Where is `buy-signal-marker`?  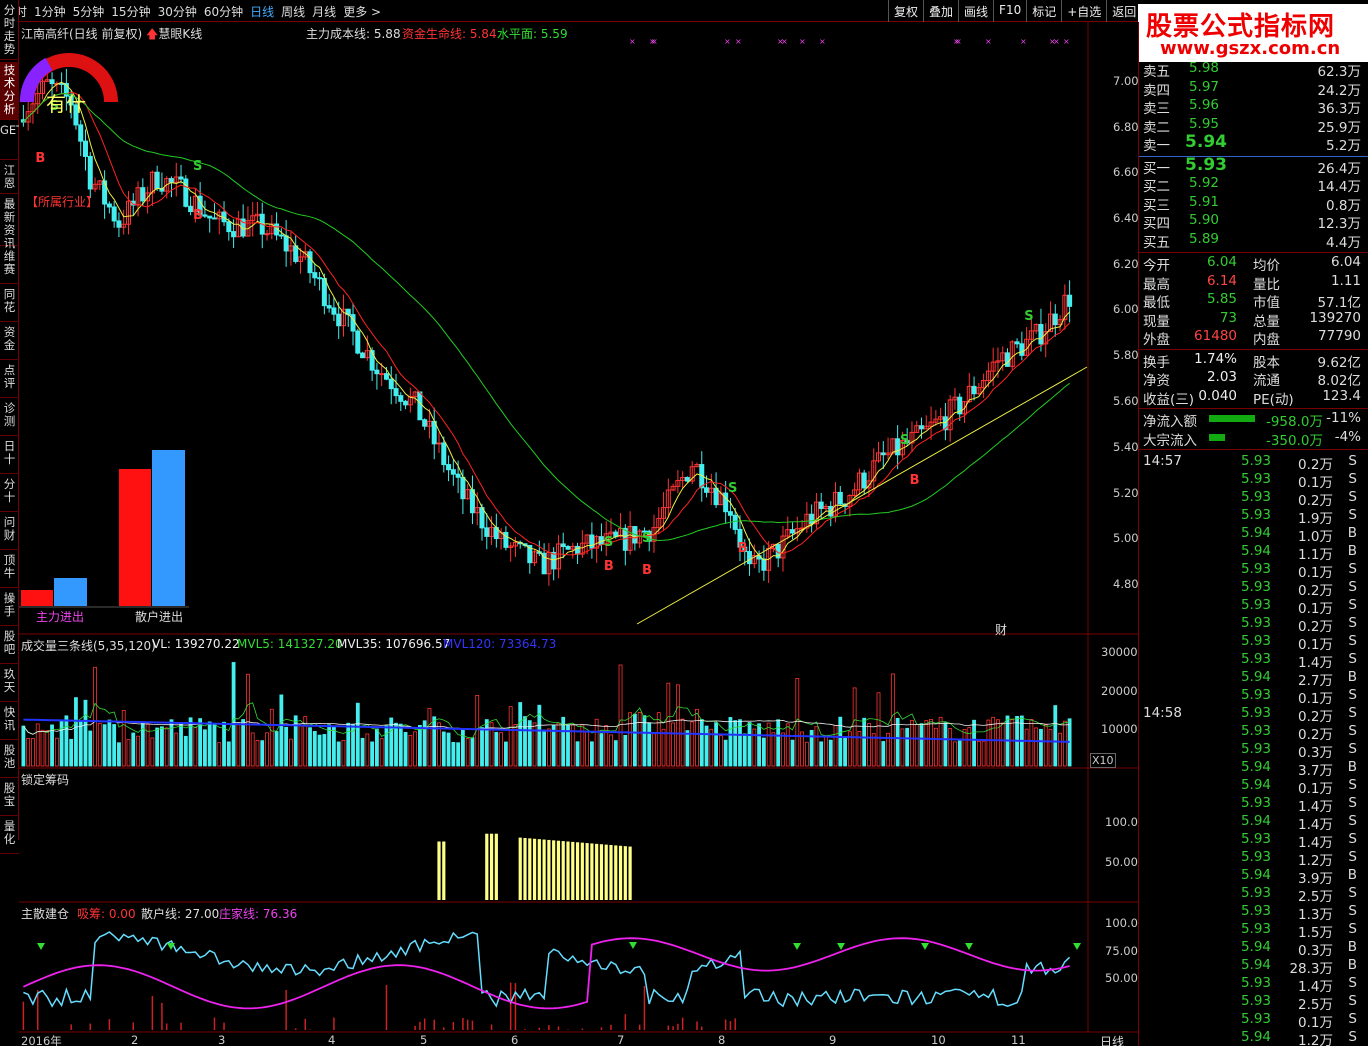 buy-signal-marker is located at coordinates (633, 945).